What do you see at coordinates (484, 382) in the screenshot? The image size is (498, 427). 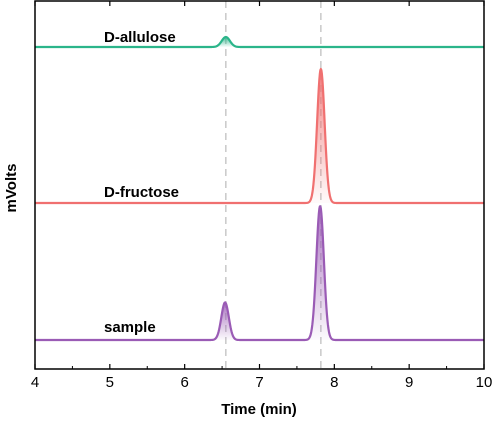 I see `x-tick-label: 10` at bounding box center [484, 382].